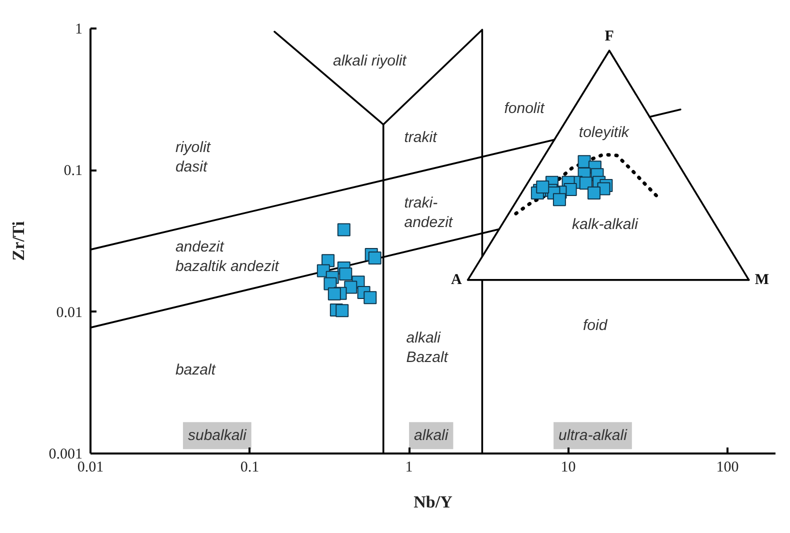 The image size is (790, 533). Describe the element at coordinates (595, 325) in the screenshot. I see `annotation: foid` at that location.